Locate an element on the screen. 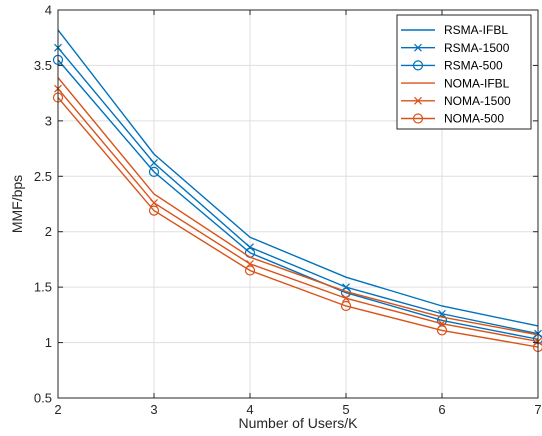  legend-entry-noma-ifbl: NOMA-IFBL is located at coordinates (455, 83).